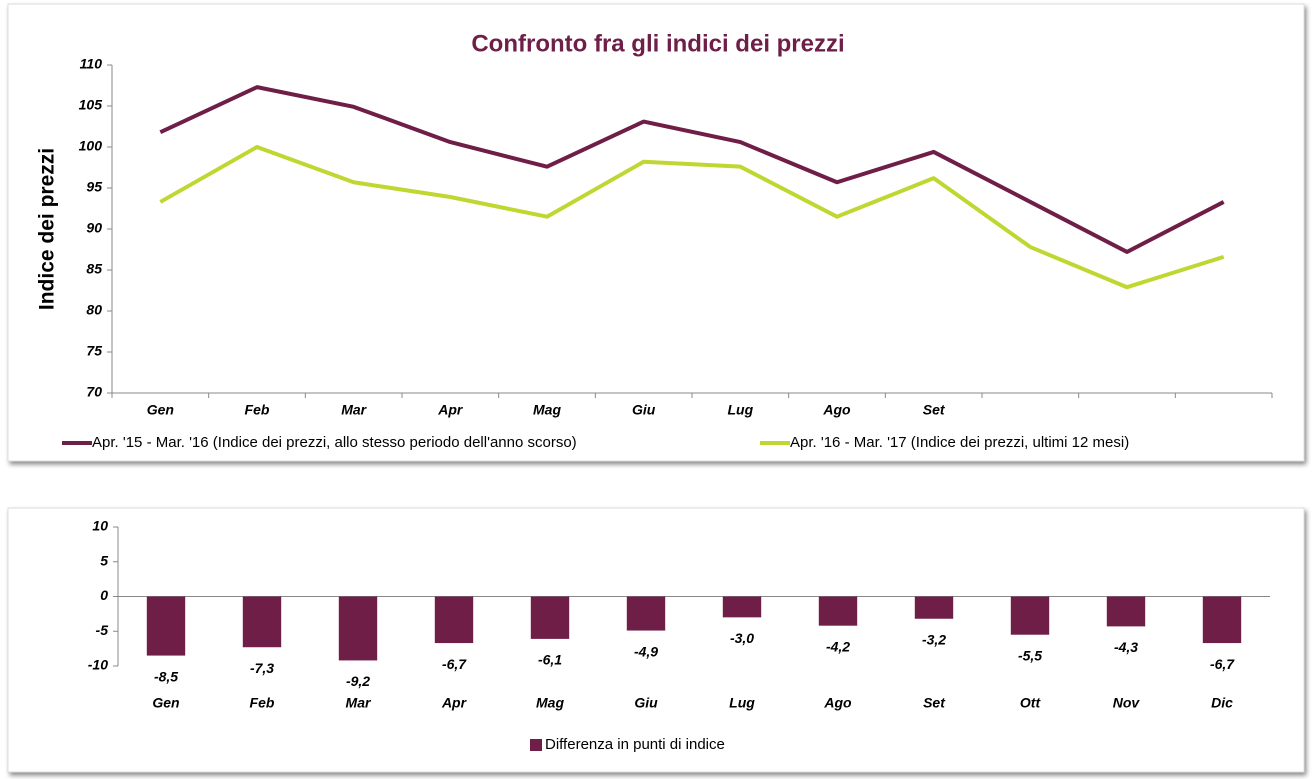 The image size is (1314, 779). I want to click on value-label: -4,2, so click(838, 646).